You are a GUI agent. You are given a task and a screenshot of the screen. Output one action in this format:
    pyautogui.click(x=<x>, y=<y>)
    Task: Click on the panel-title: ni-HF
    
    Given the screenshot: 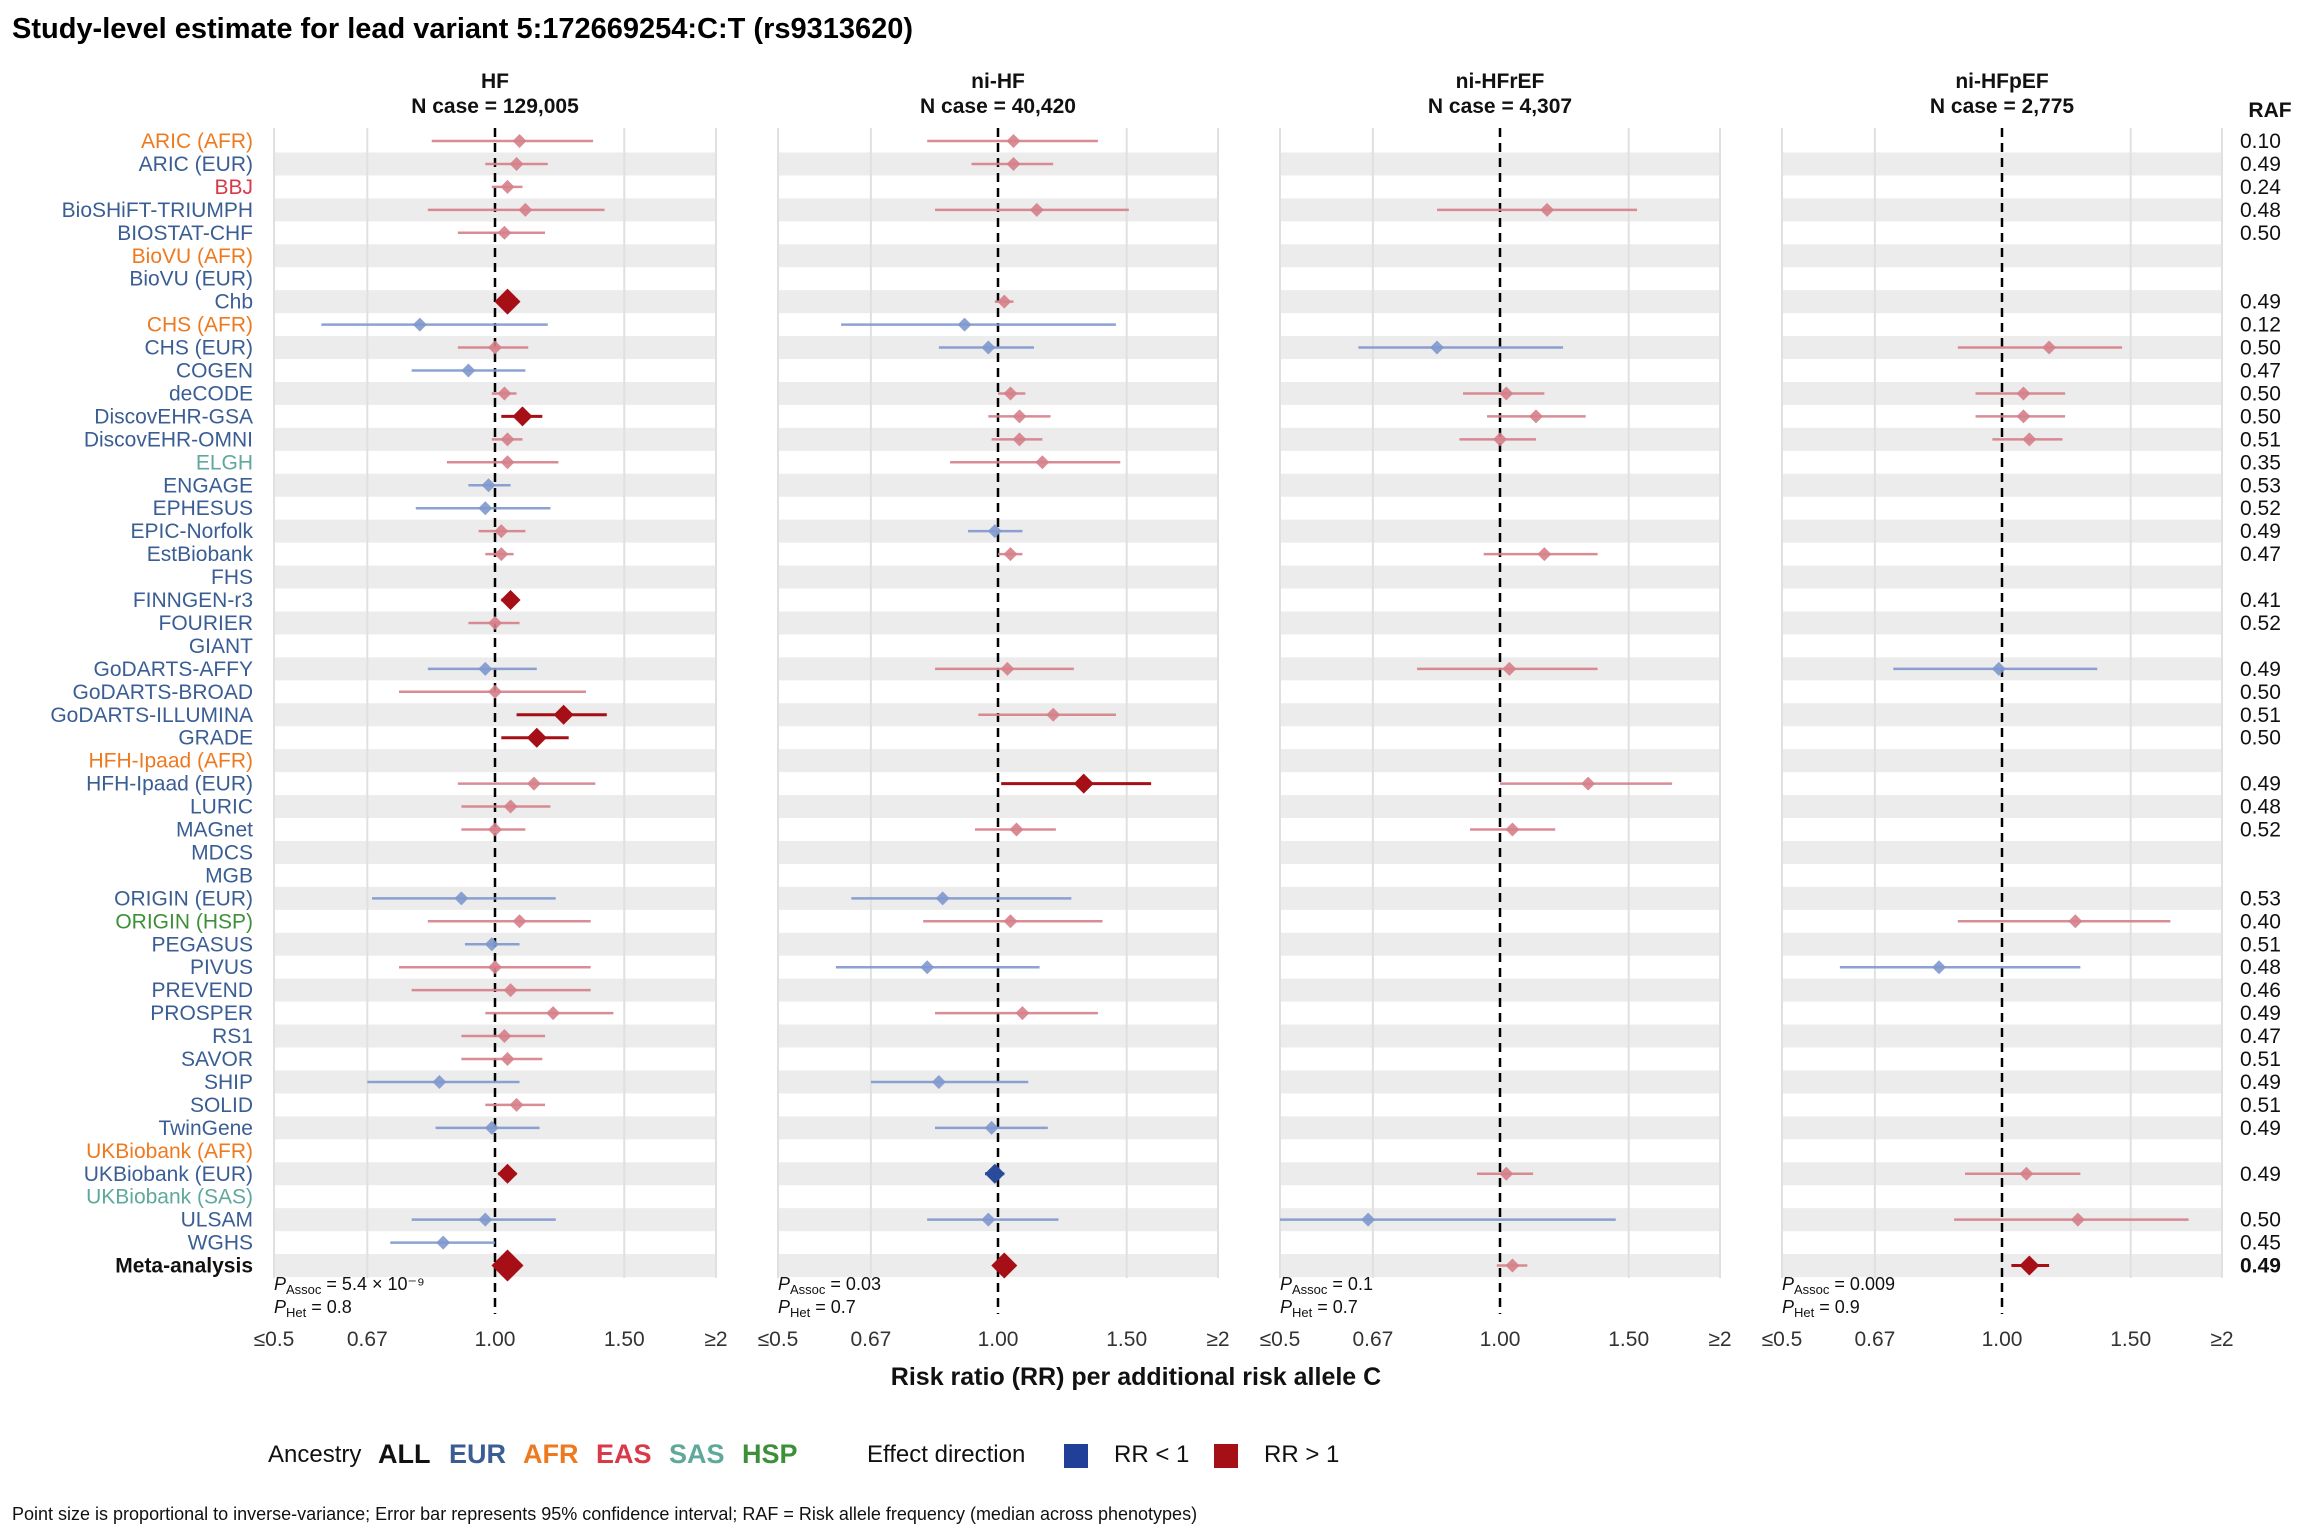 What is the action you would take?
    pyautogui.click(x=998, y=81)
    